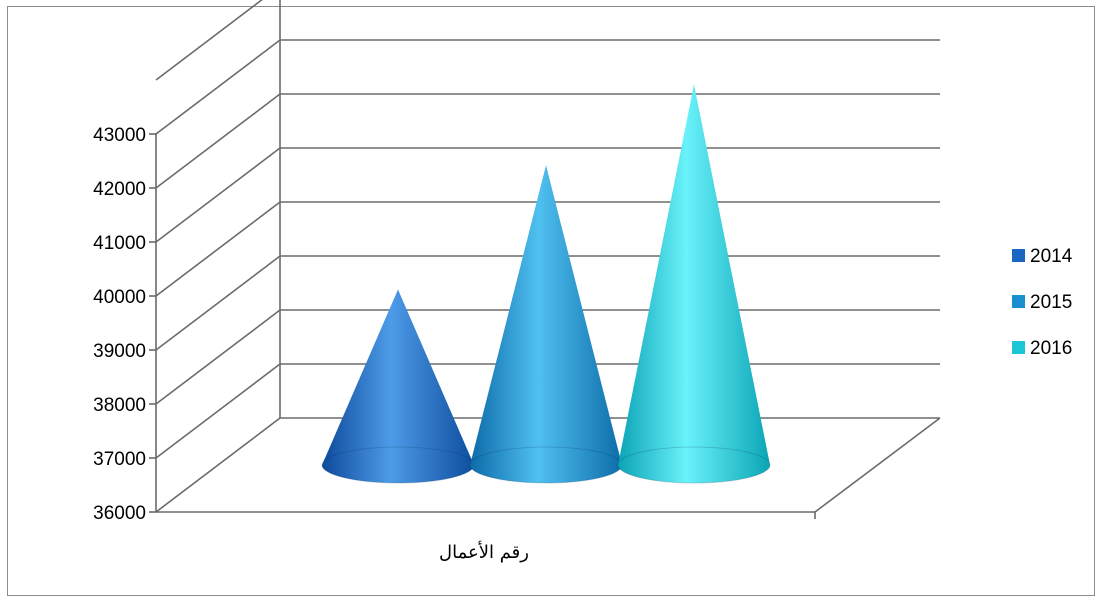  I want to click on y-tick-label: 37000, so click(119, 459).